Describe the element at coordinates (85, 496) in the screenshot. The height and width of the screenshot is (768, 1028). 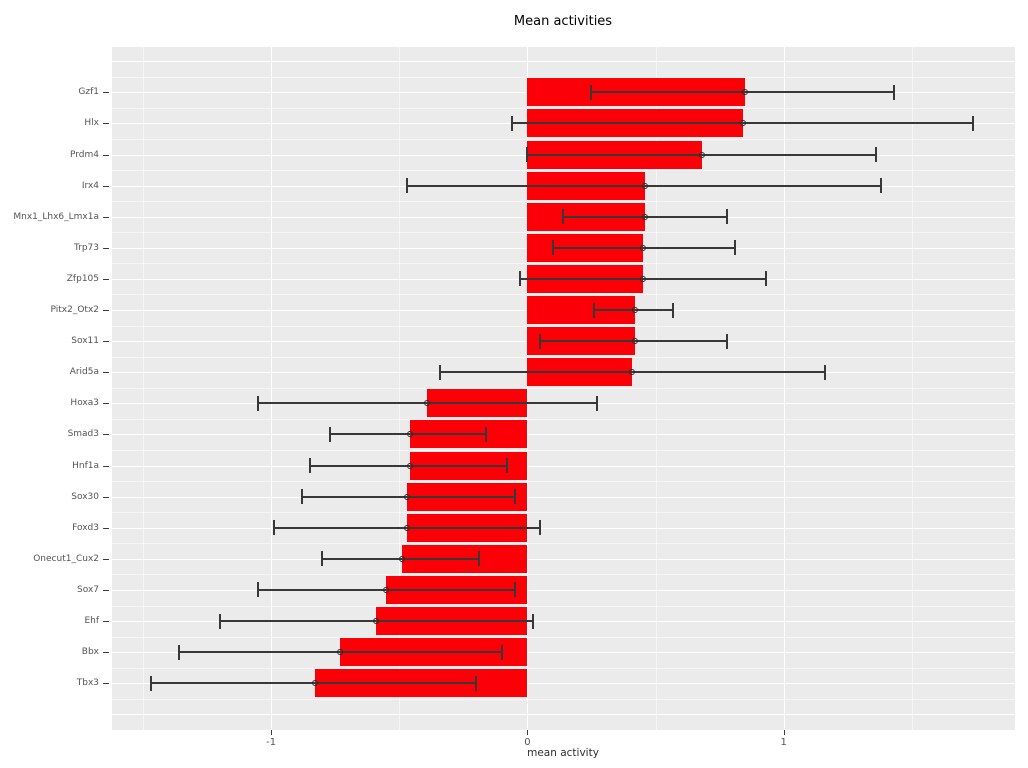
I see `y-tick-label-sox30: Sox30` at that location.